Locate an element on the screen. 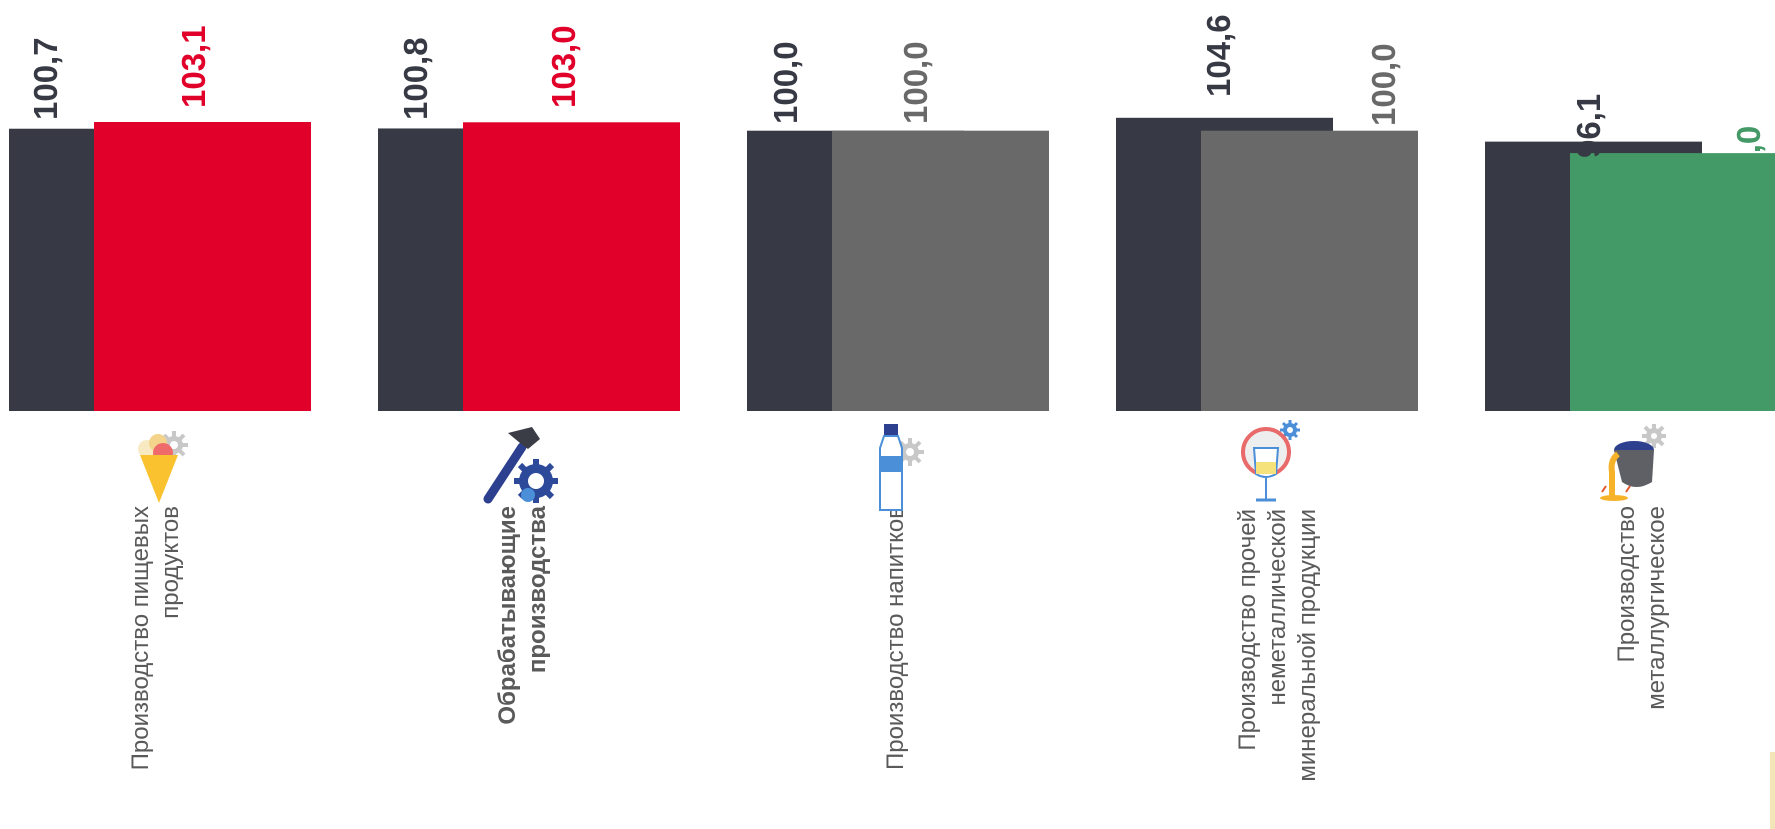 This screenshot has height=829, width=1775. value-label-2-1: 100,0 is located at coordinates (915, 82).